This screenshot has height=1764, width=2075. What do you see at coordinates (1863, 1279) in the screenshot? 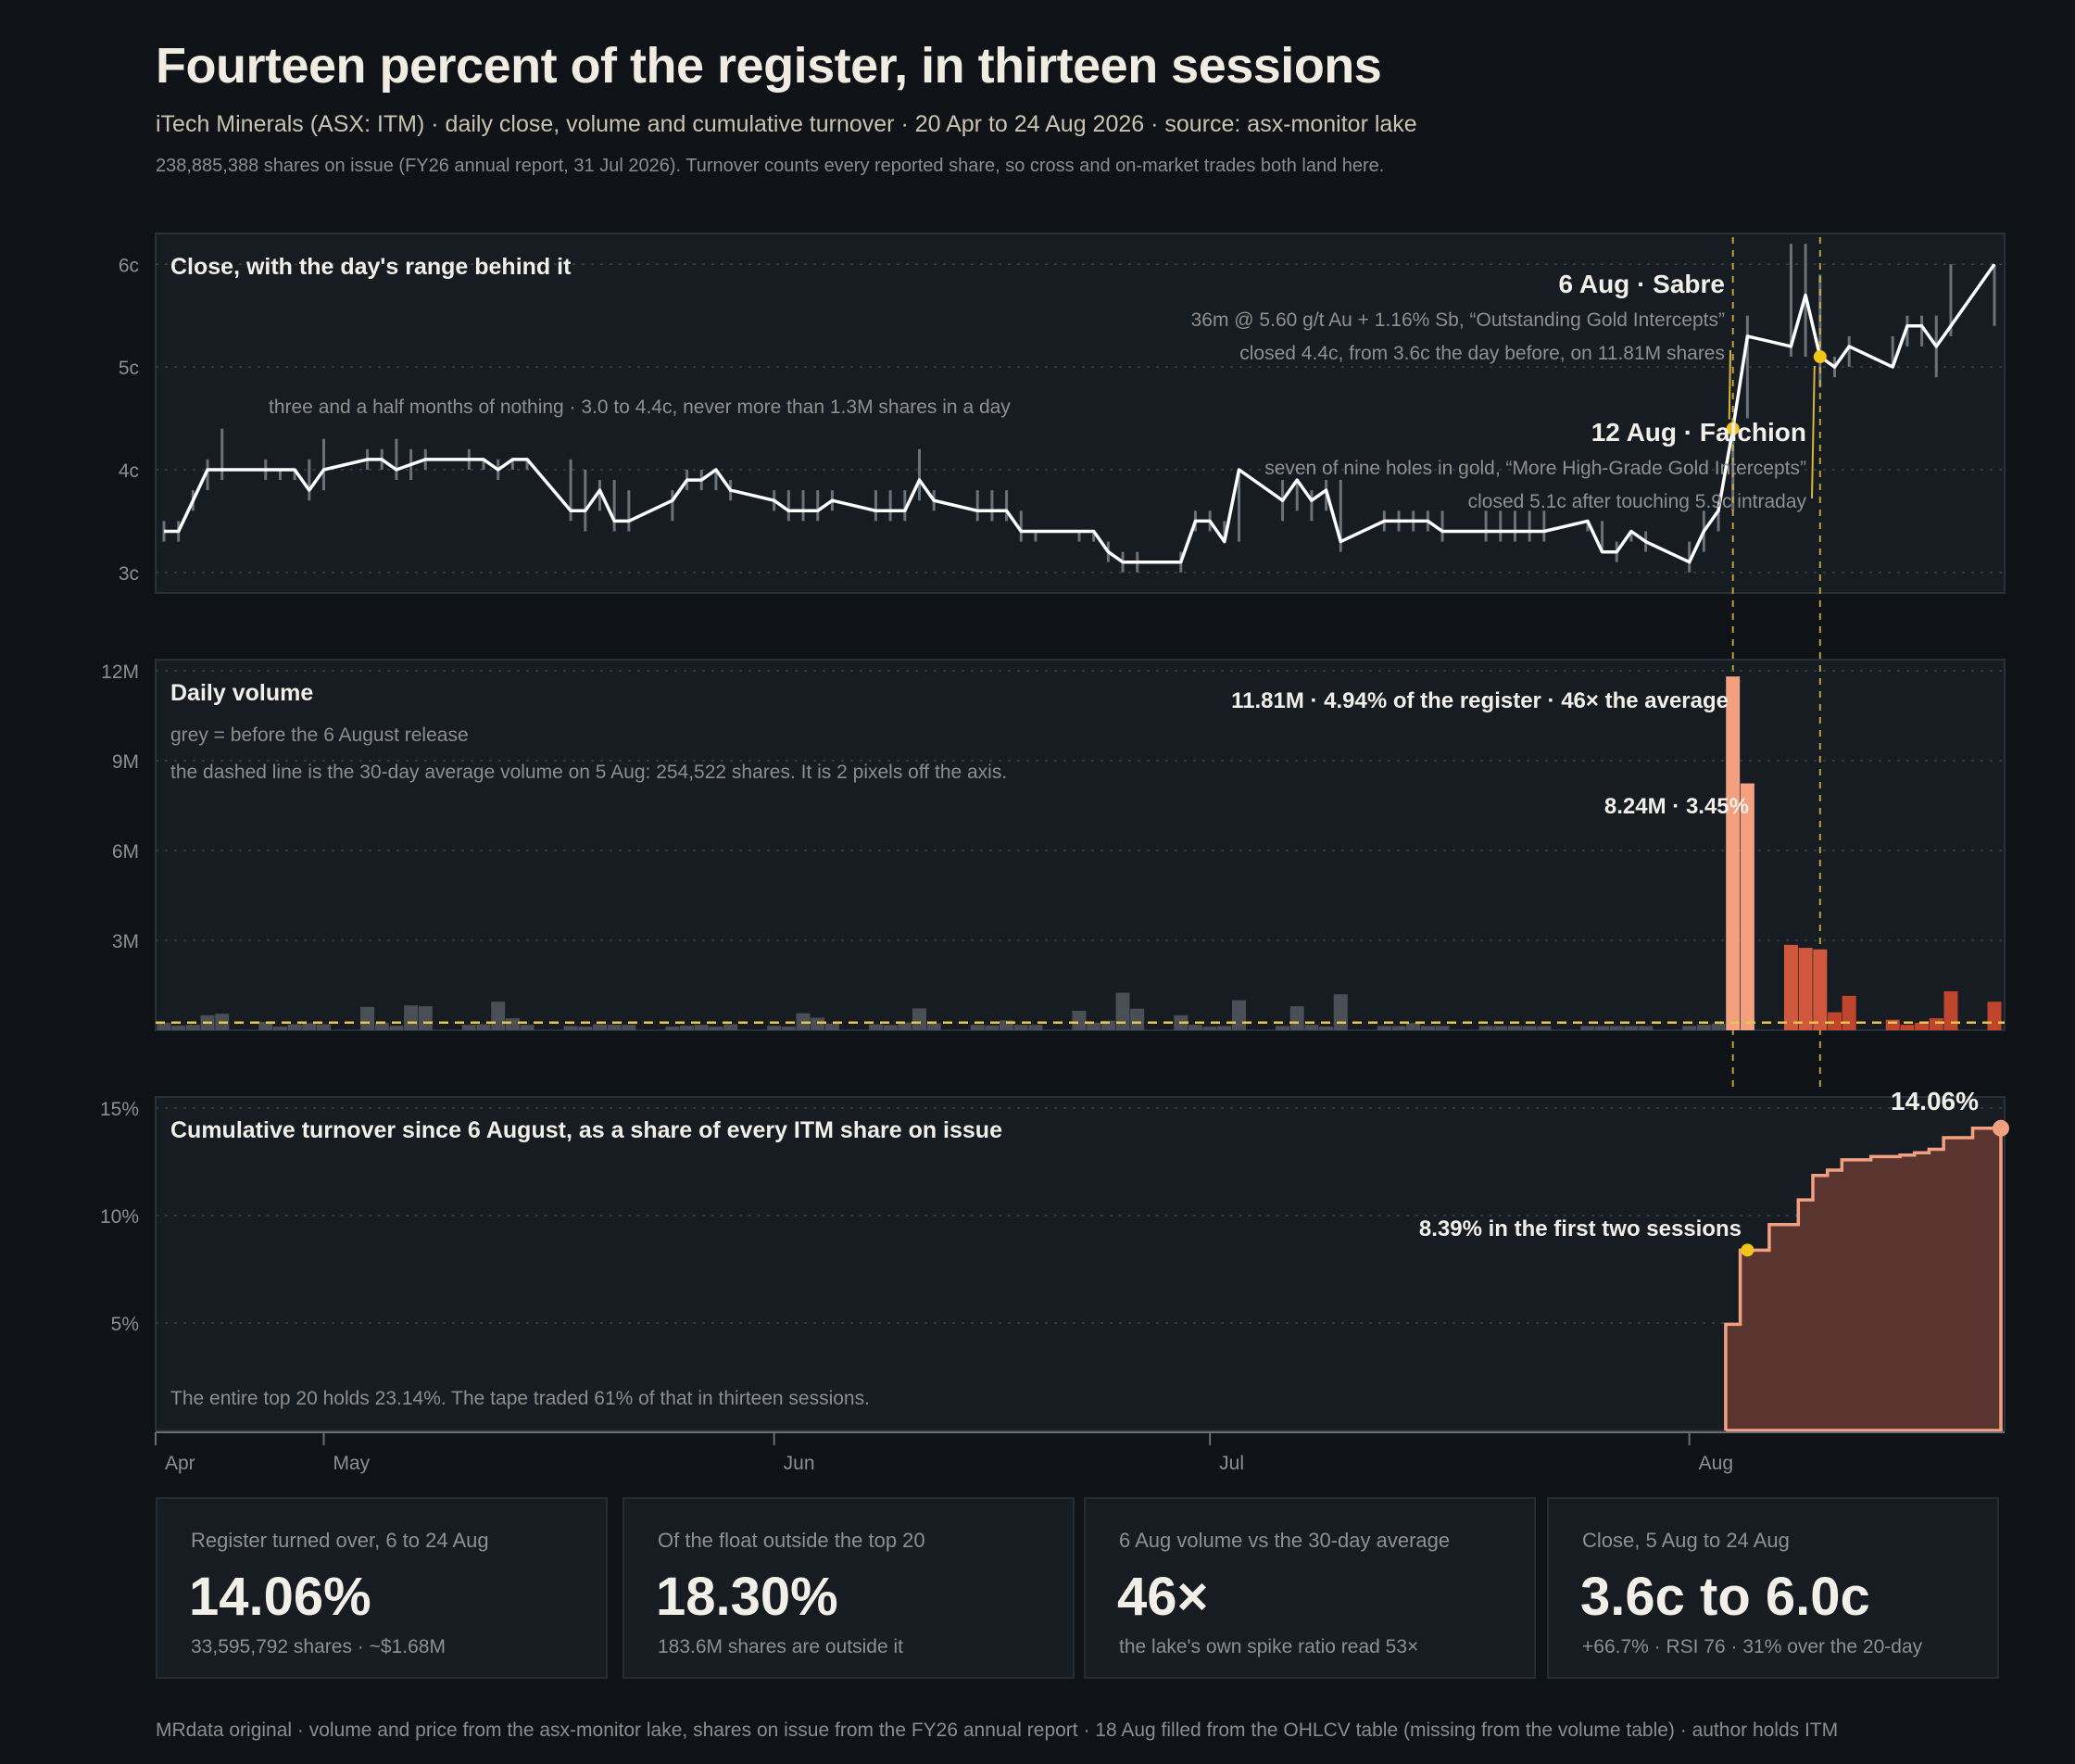
I see `cumulative-step-line` at bounding box center [1863, 1279].